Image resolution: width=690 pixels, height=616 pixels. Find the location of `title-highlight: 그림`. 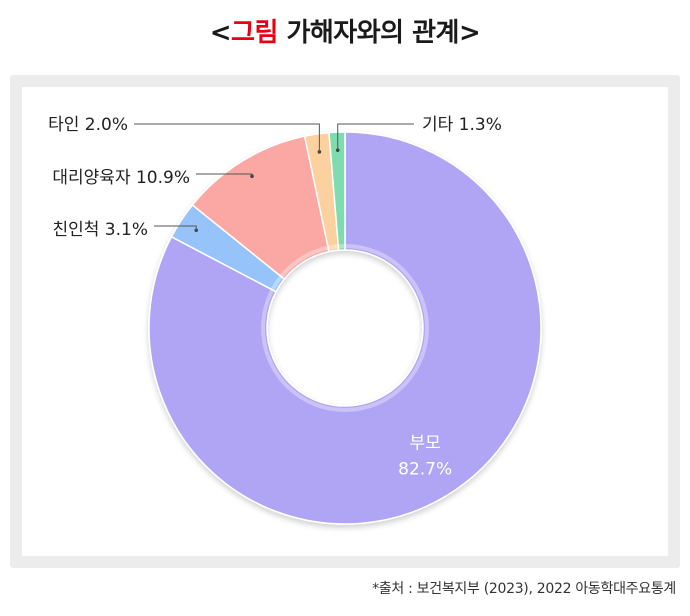

title-highlight: 그림 is located at coordinates (254, 33).